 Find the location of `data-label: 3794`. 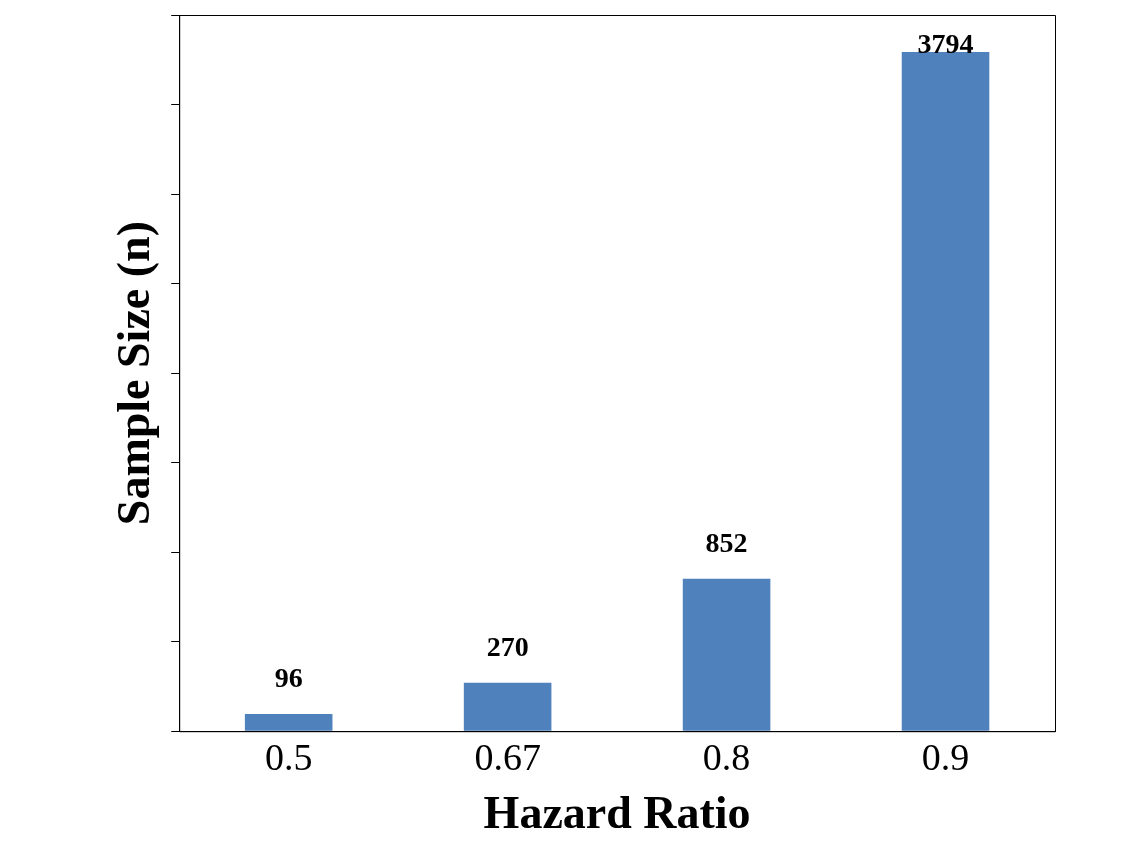

data-label: 3794 is located at coordinates (945, 44).